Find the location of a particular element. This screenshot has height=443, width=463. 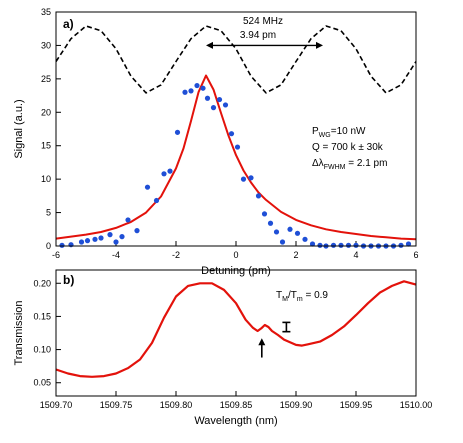

x-tick-label: 1509.75 is located at coordinates (116, 405).